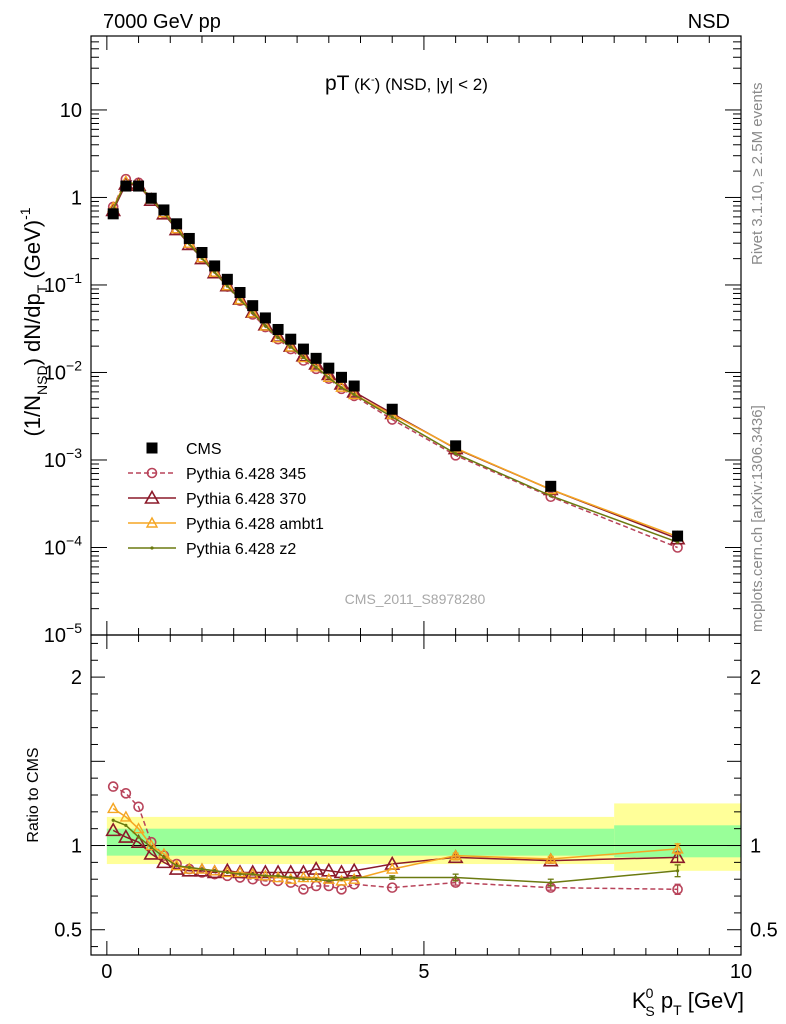 The image size is (786, 1024). Describe the element at coordinates (76, 847) in the screenshot. I see `ratio-y-tick-label-left-1: 1` at that location.